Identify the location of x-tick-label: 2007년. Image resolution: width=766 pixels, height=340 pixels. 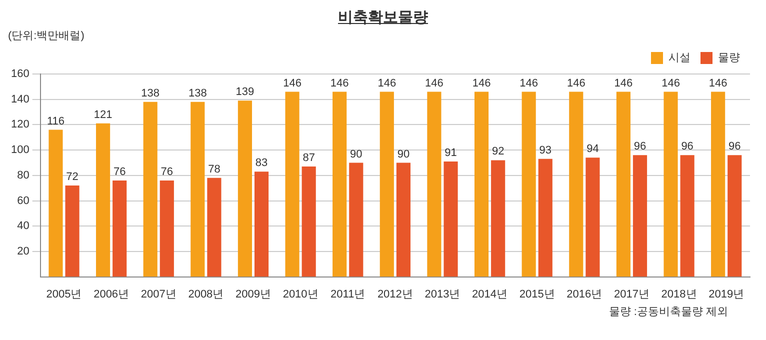
(158, 294).